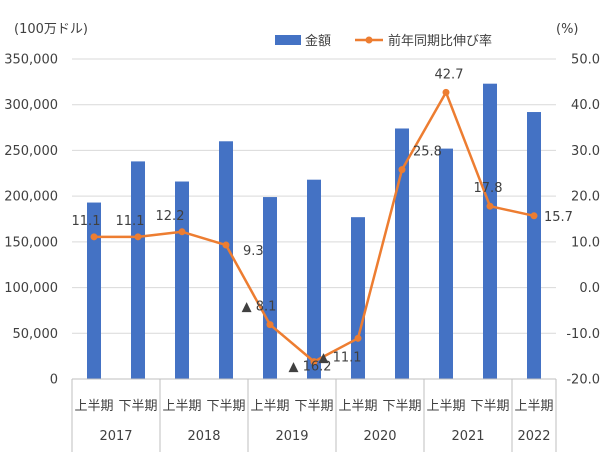 Image resolution: width=606 pixels, height=466 pixels. I want to click on x-year-label: 2022, so click(533, 436).